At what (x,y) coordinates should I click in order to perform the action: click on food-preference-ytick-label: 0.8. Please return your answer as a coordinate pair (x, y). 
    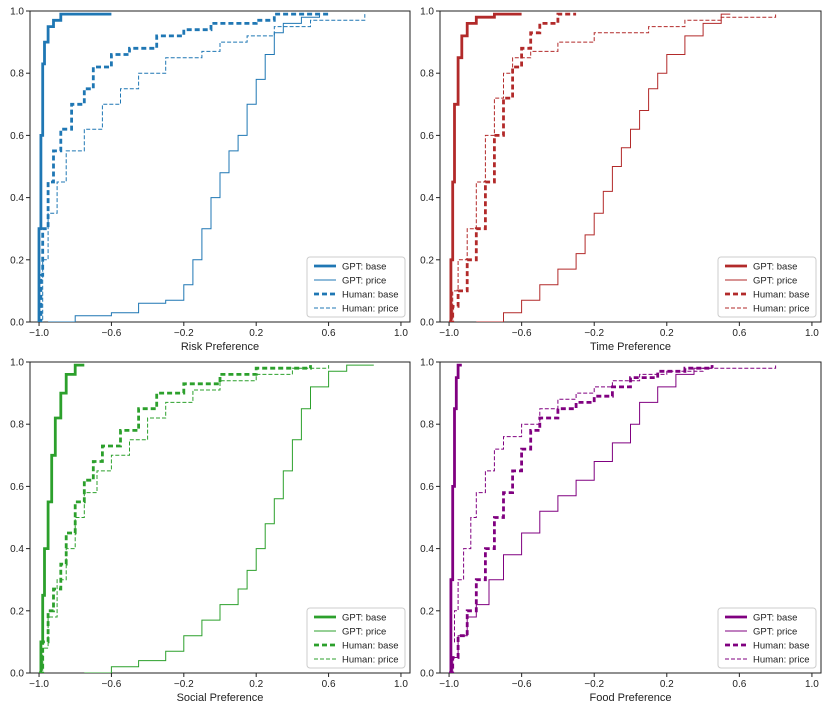
    Looking at the image, I should click on (427, 425).